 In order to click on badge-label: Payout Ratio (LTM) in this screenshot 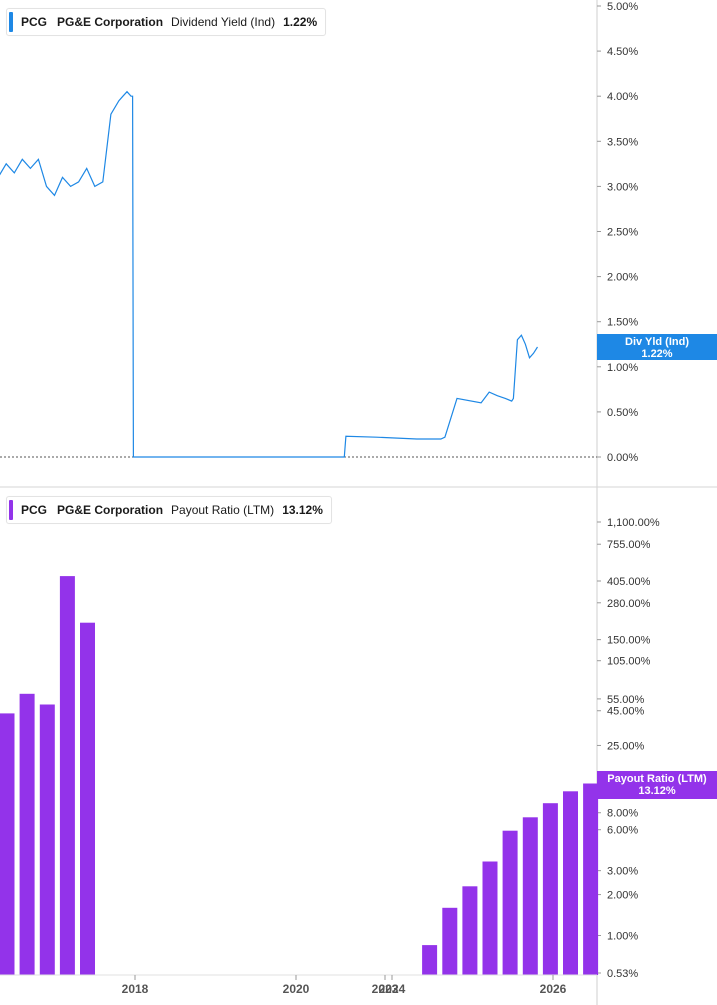, I will do `click(657, 779)`.